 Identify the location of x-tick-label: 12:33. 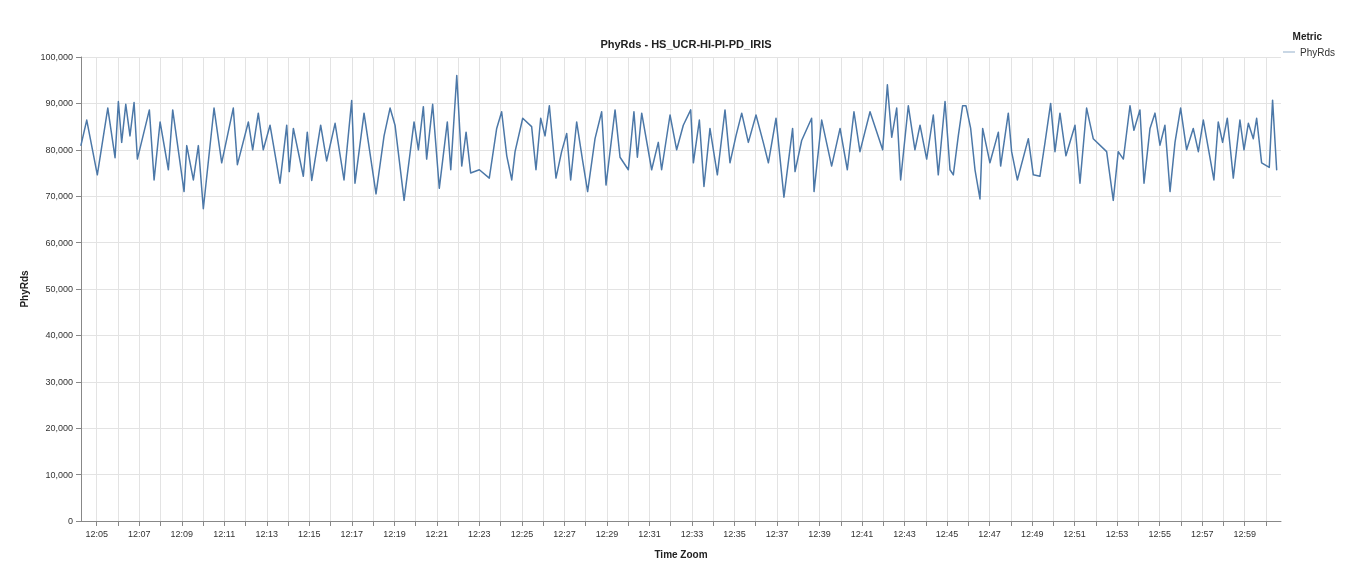
(692, 533).